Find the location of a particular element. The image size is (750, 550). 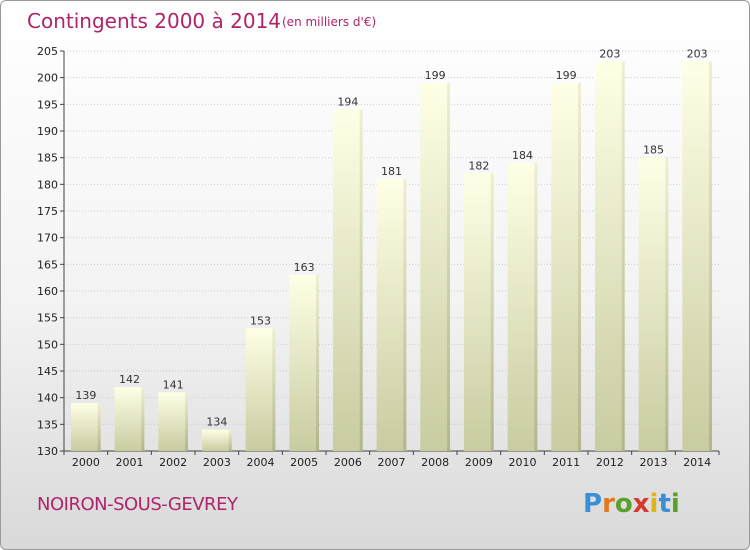

proxiti-logo: Proxiti is located at coordinates (631, 504).